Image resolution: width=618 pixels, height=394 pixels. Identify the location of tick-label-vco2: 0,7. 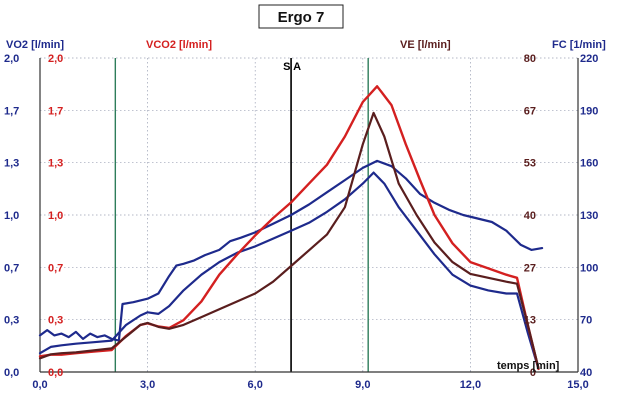
(55, 268).